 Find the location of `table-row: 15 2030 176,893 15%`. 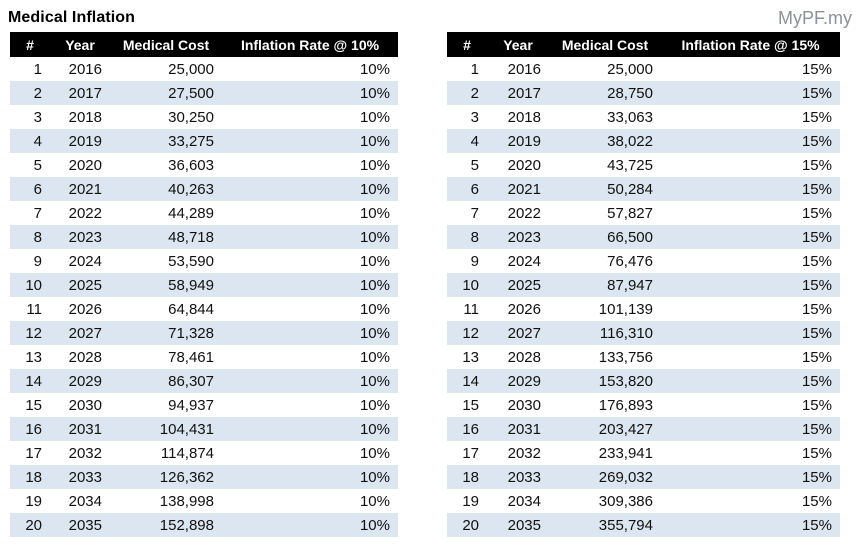

table-row: 15 2030 176,893 15% is located at coordinates (643, 405).